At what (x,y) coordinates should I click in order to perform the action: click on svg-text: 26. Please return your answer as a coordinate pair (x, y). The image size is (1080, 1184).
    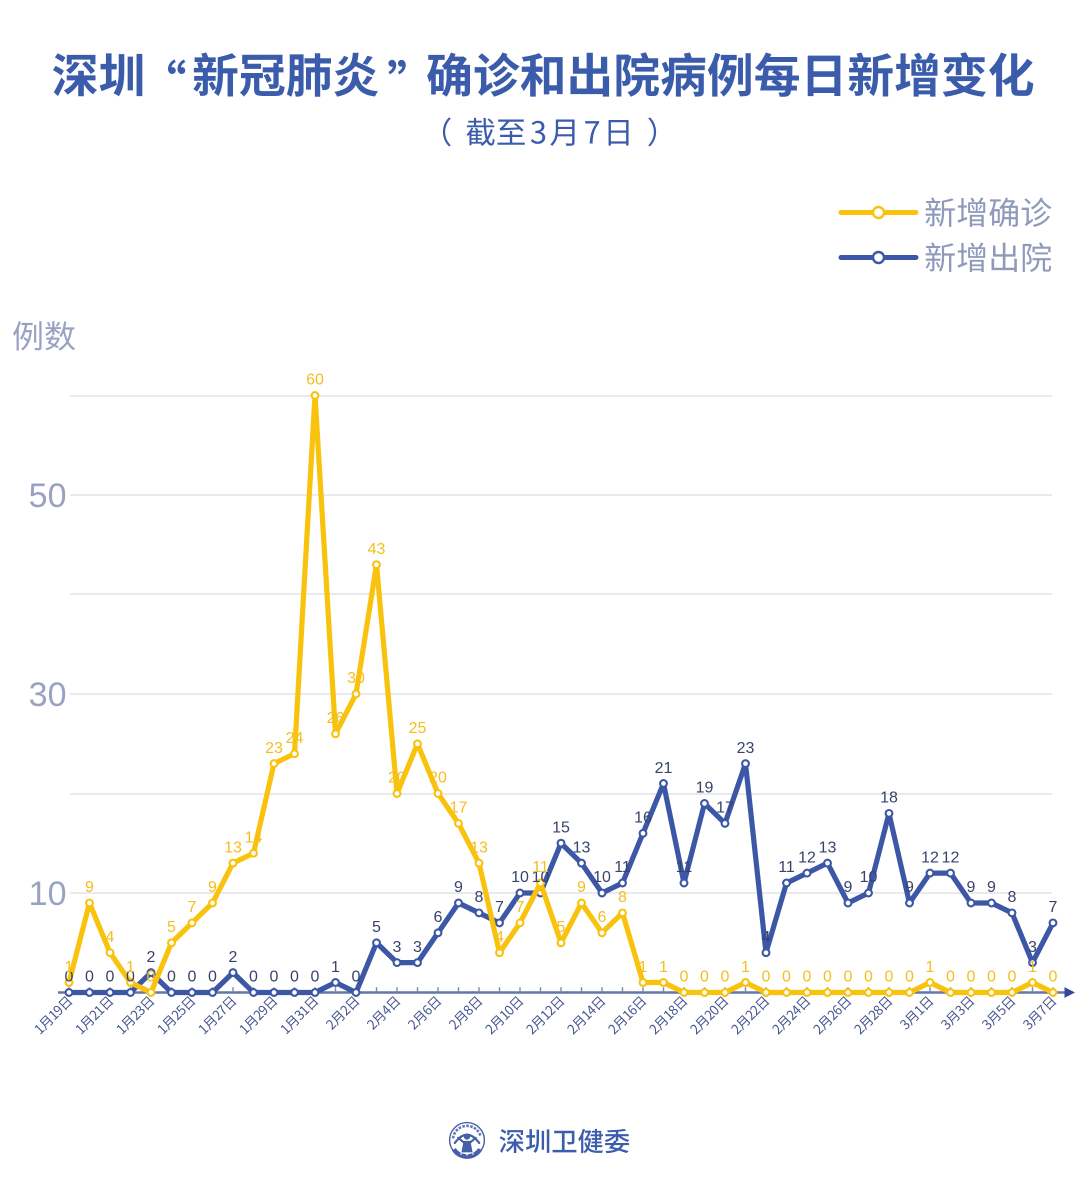
    Looking at the image, I should click on (336, 718).